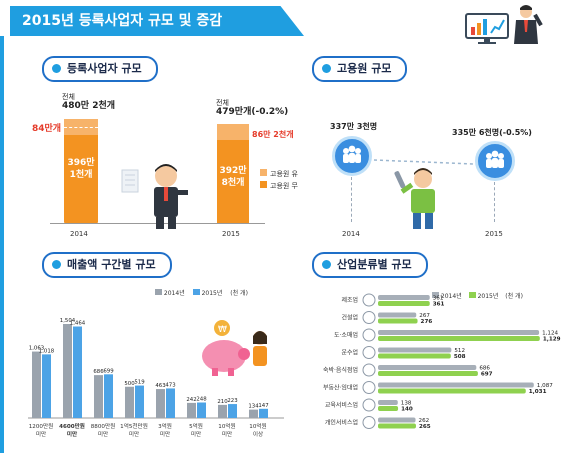  What do you see at coordinates (340, 388) in the screenshot?
I see `industry-category-label: 부동산·임대업` at bounding box center [340, 388].